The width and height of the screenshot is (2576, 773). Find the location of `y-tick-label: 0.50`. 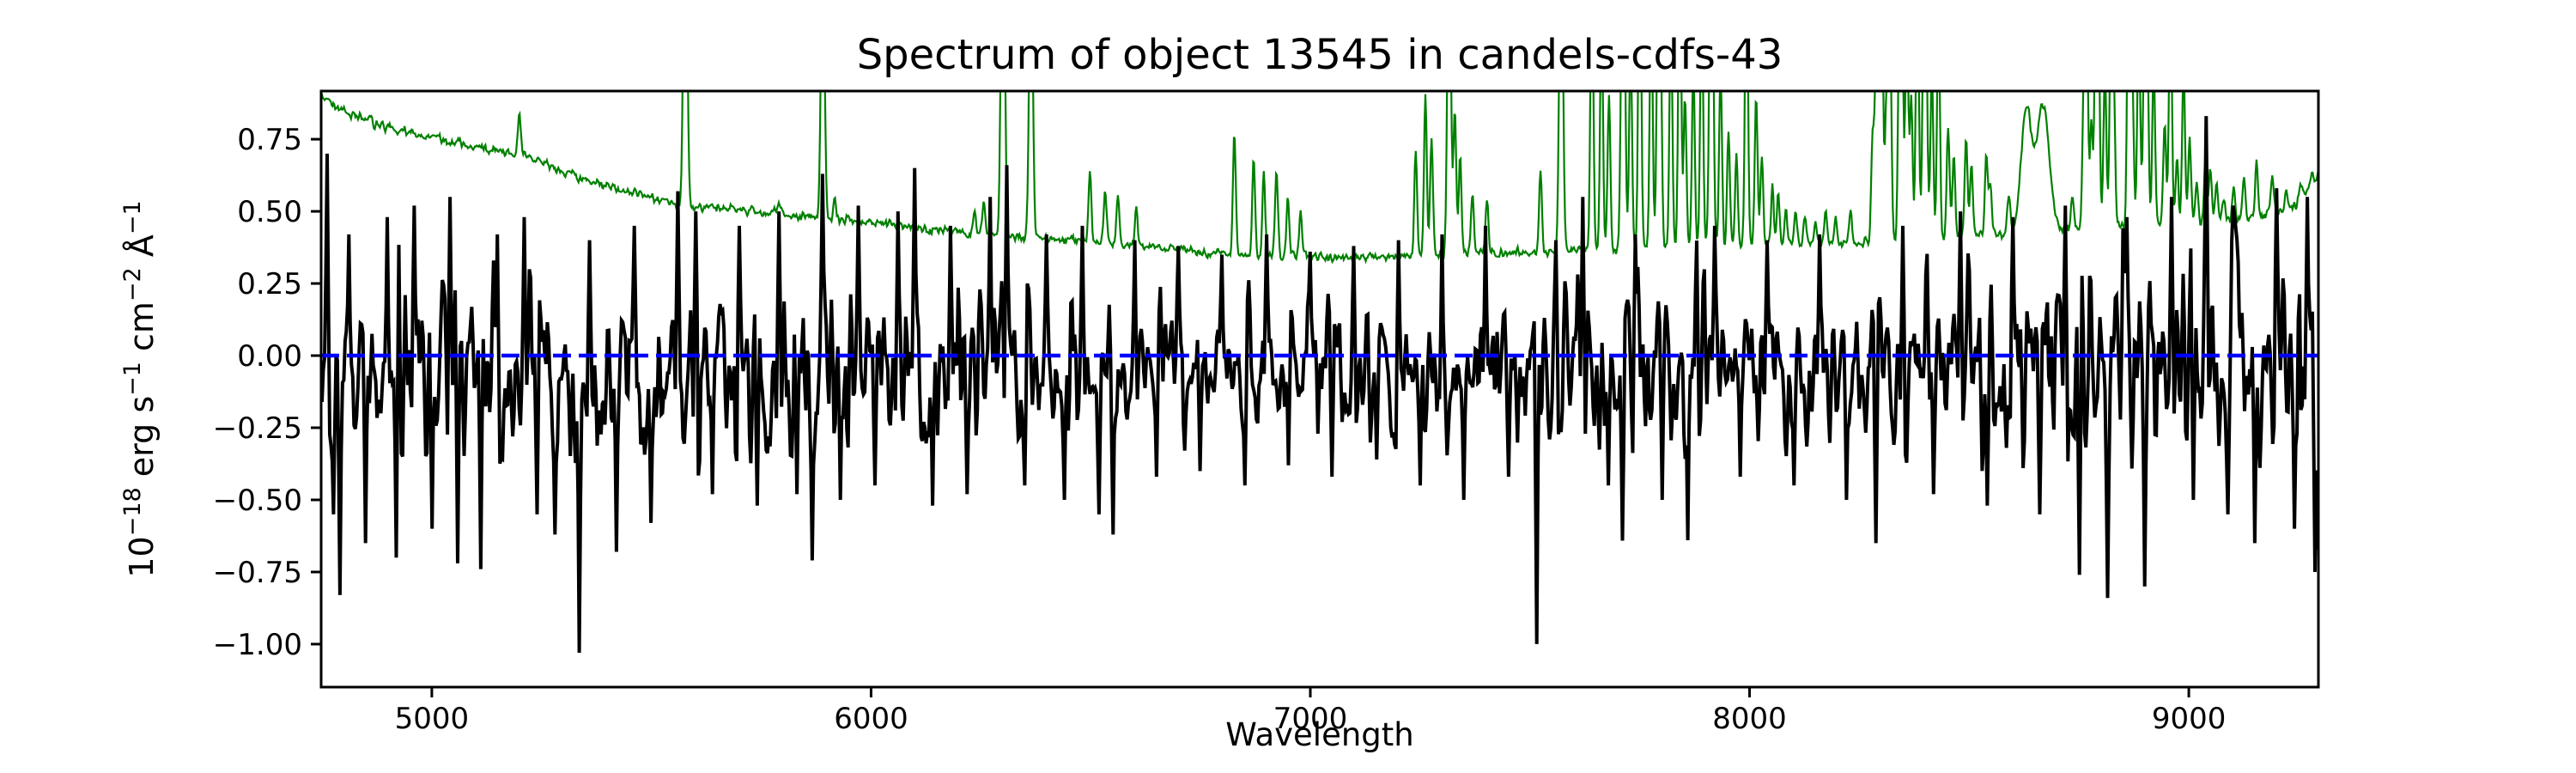

y-tick-label: 0.50 is located at coordinates (269, 212).